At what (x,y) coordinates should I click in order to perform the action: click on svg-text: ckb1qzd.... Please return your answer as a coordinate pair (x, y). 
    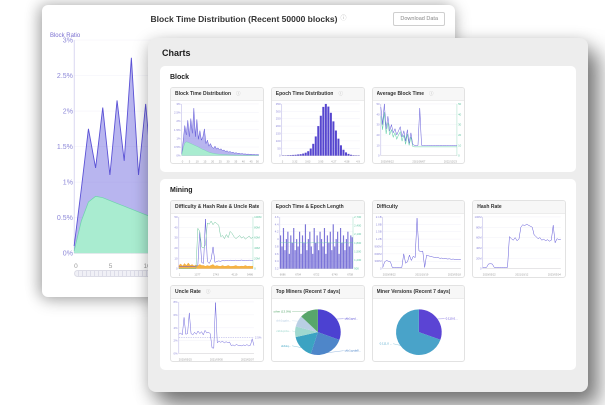
    Looking at the image, I should click on (350, 319).